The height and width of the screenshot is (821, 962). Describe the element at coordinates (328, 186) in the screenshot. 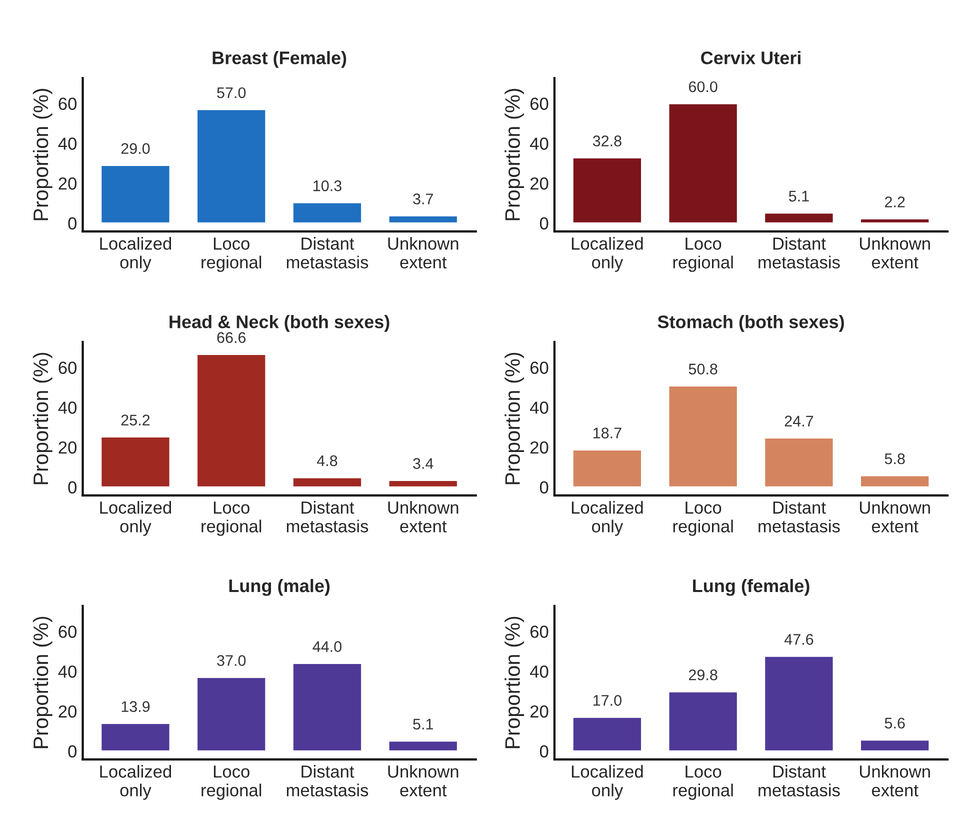

I see `data-label: 10.3` at that location.